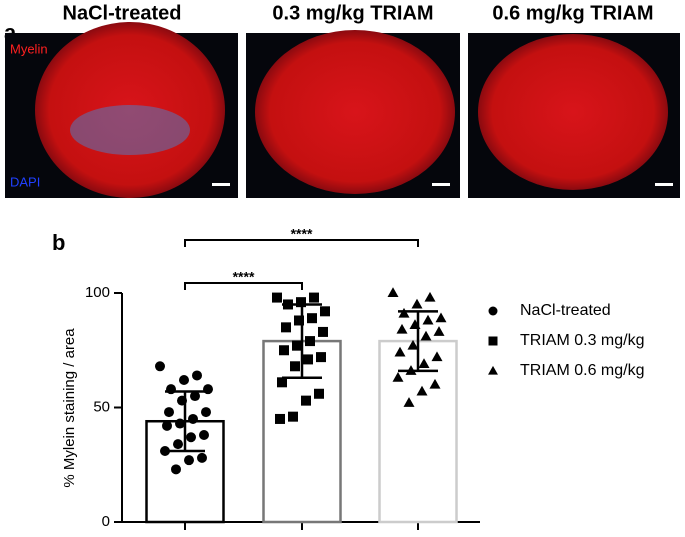 This screenshot has width=685, height=537. I want to click on legend-label: TRIAM 0.6 mg/kg, so click(582, 370).